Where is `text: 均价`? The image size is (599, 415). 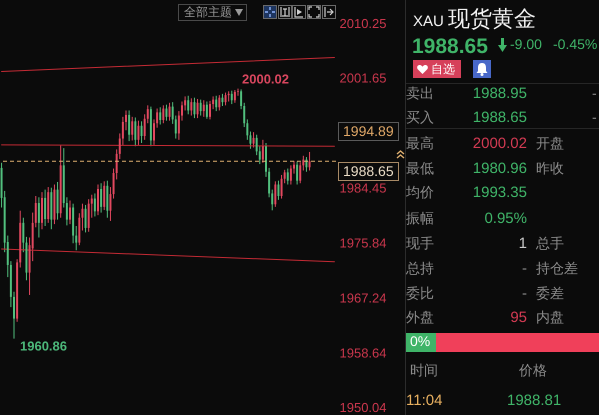 text: 均价 is located at coordinates (420, 193).